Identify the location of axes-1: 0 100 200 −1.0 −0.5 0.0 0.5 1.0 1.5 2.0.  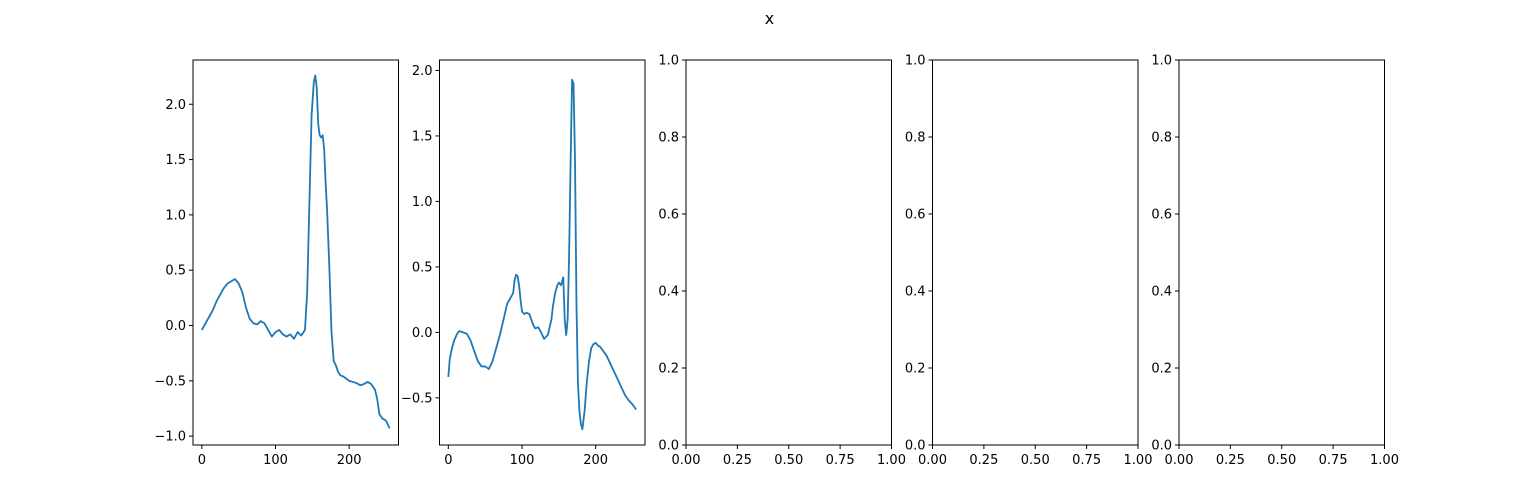
(276, 263).